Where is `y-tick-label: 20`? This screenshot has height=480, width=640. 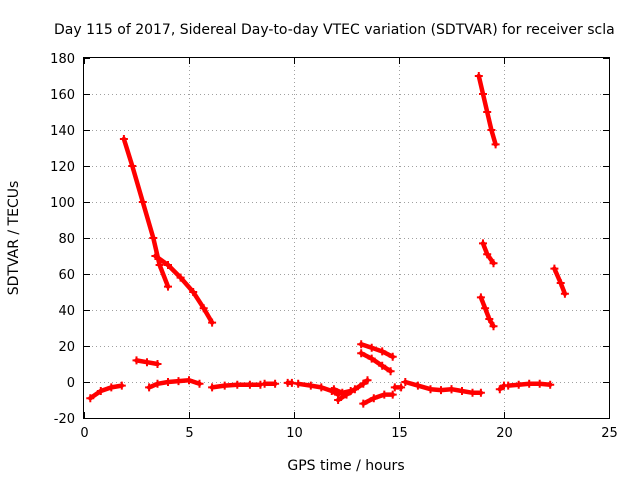
y-tick-label: 20 is located at coordinates (66, 347).